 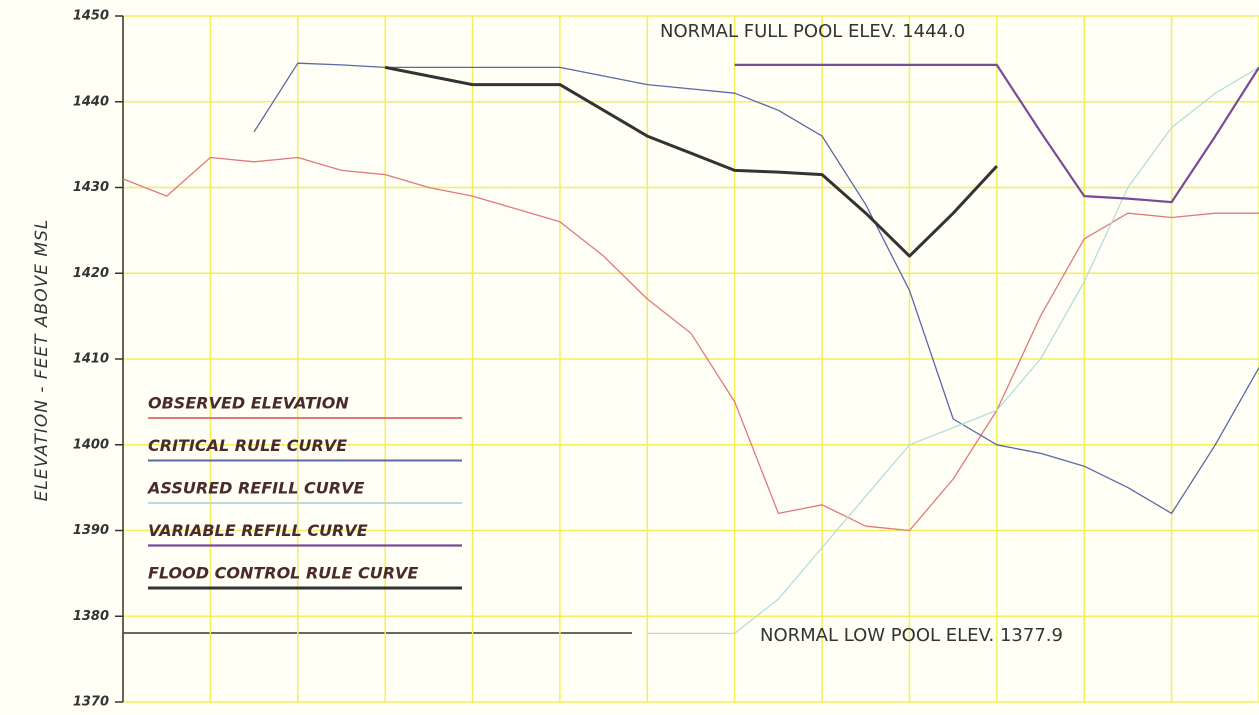 What do you see at coordinates (91, 444) in the screenshot?
I see `y-tick-label: 1400` at bounding box center [91, 444].